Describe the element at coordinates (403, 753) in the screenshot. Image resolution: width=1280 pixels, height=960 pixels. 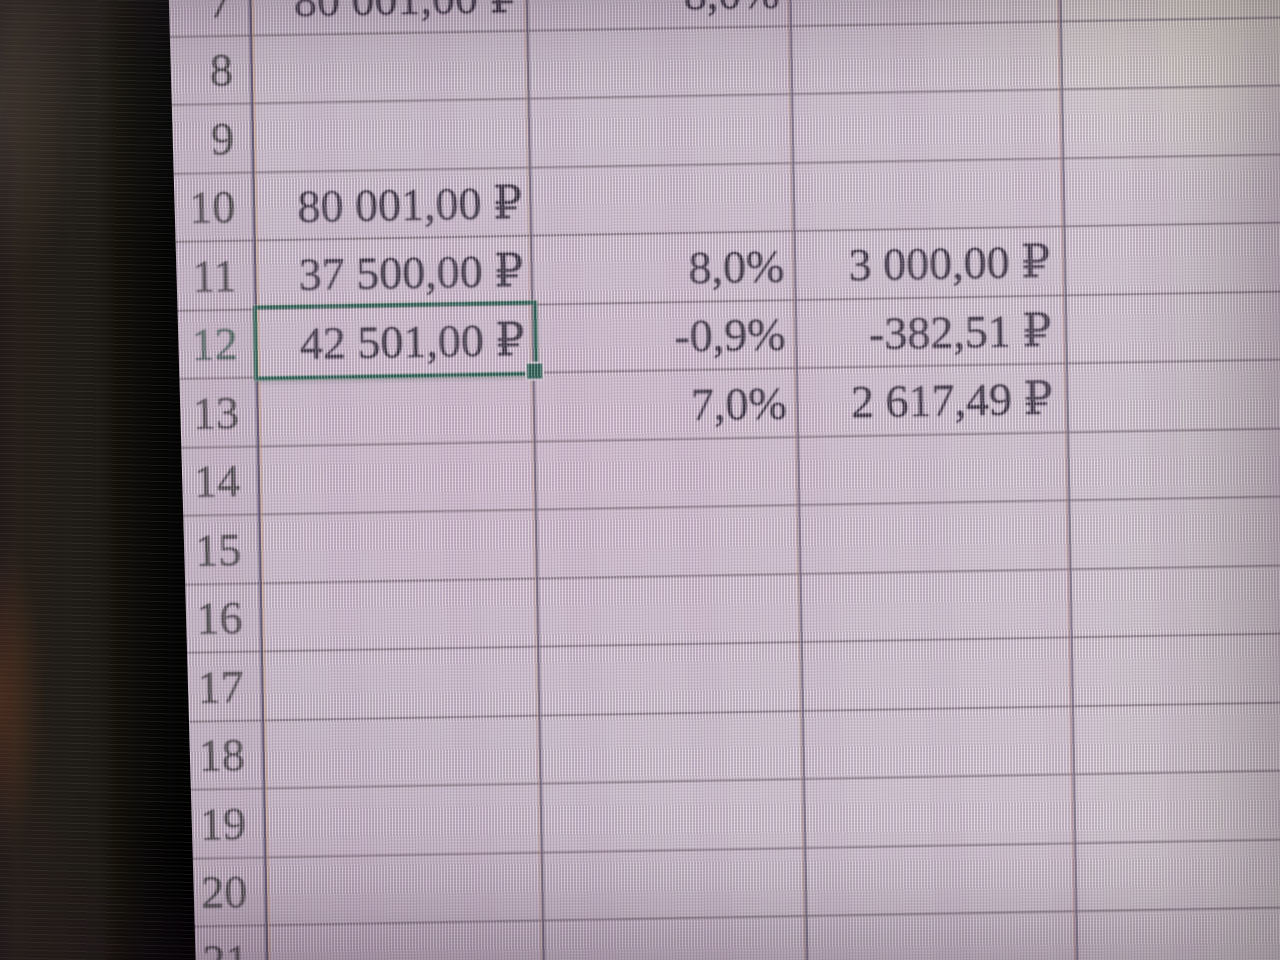
I see `cell-b18` at that location.